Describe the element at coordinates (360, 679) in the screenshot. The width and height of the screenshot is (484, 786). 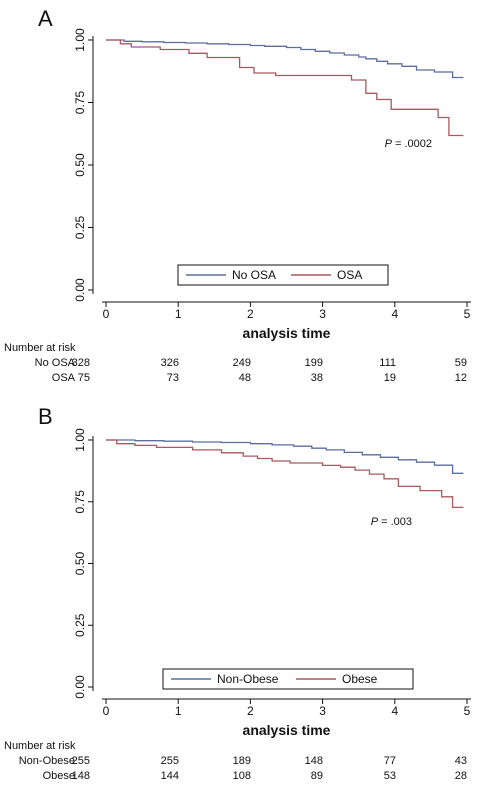
I see `legend-label: Obese` at that location.